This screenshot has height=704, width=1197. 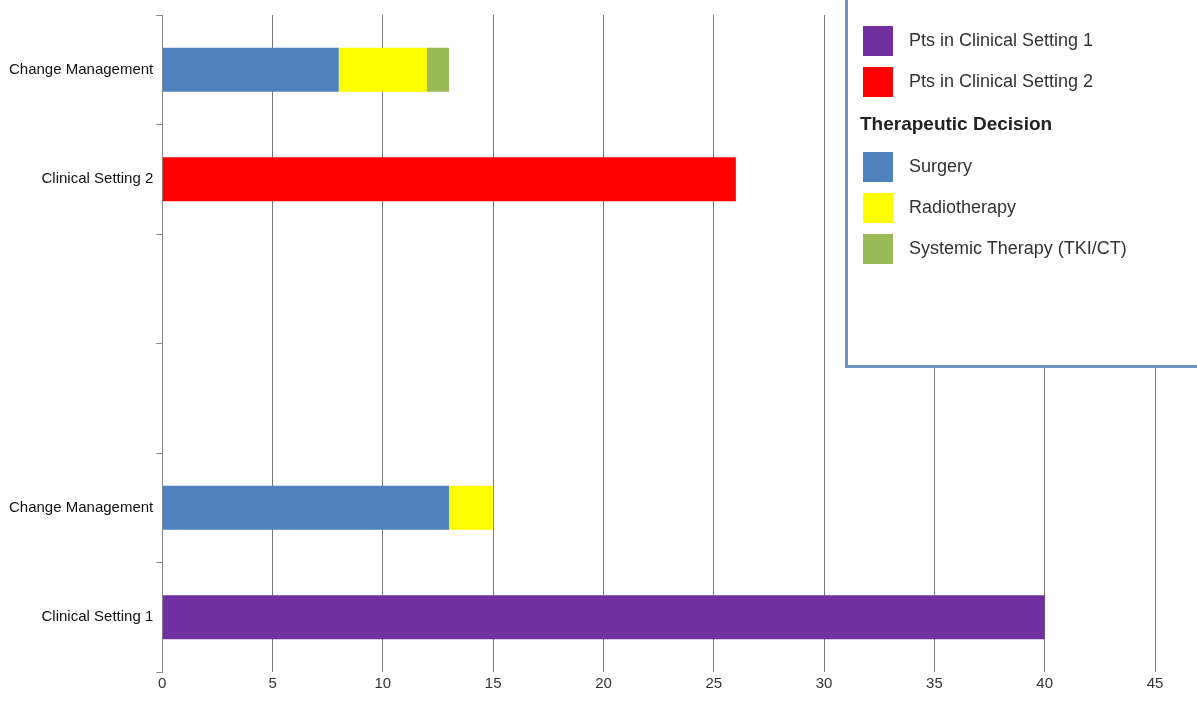 I want to click on x-tick-label: 20, so click(x=603, y=683).